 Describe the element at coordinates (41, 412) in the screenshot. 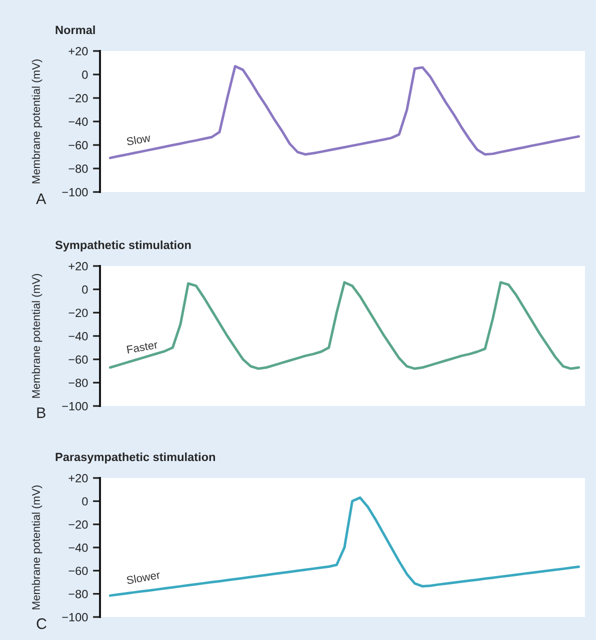

I see `text: B` at that location.